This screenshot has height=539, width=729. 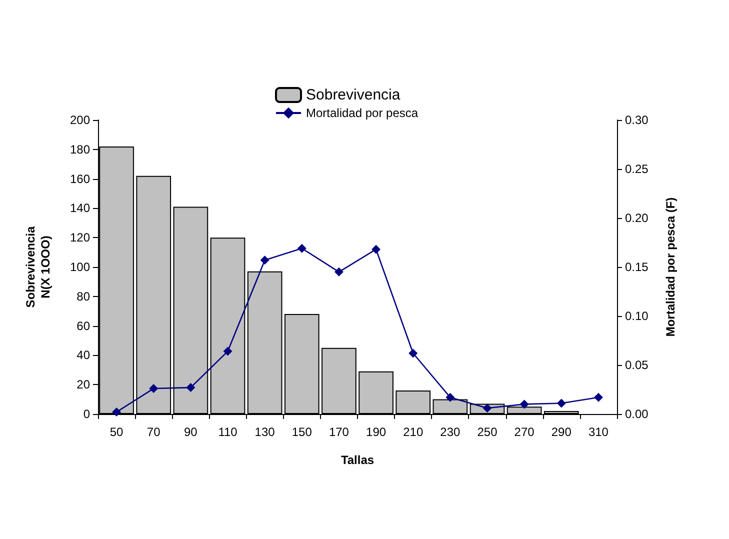 I want to click on legend-label: Sobrevivencia, so click(x=353, y=95).